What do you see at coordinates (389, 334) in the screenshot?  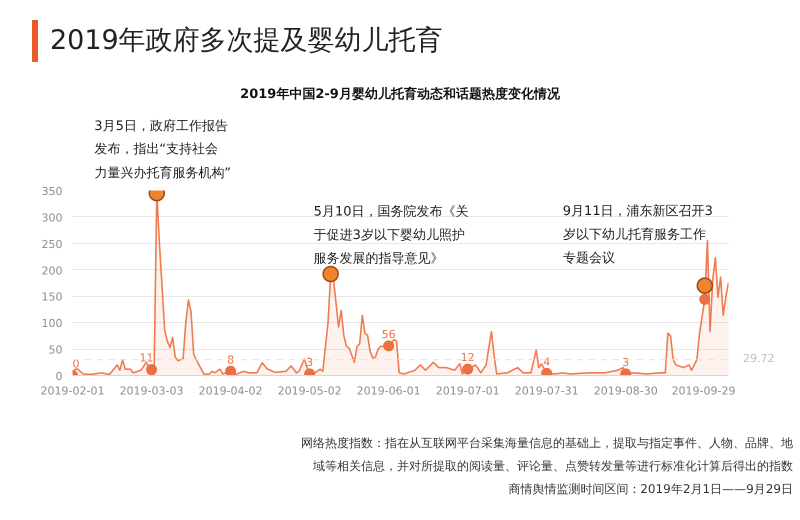 I see `data-label: 56` at bounding box center [389, 334].